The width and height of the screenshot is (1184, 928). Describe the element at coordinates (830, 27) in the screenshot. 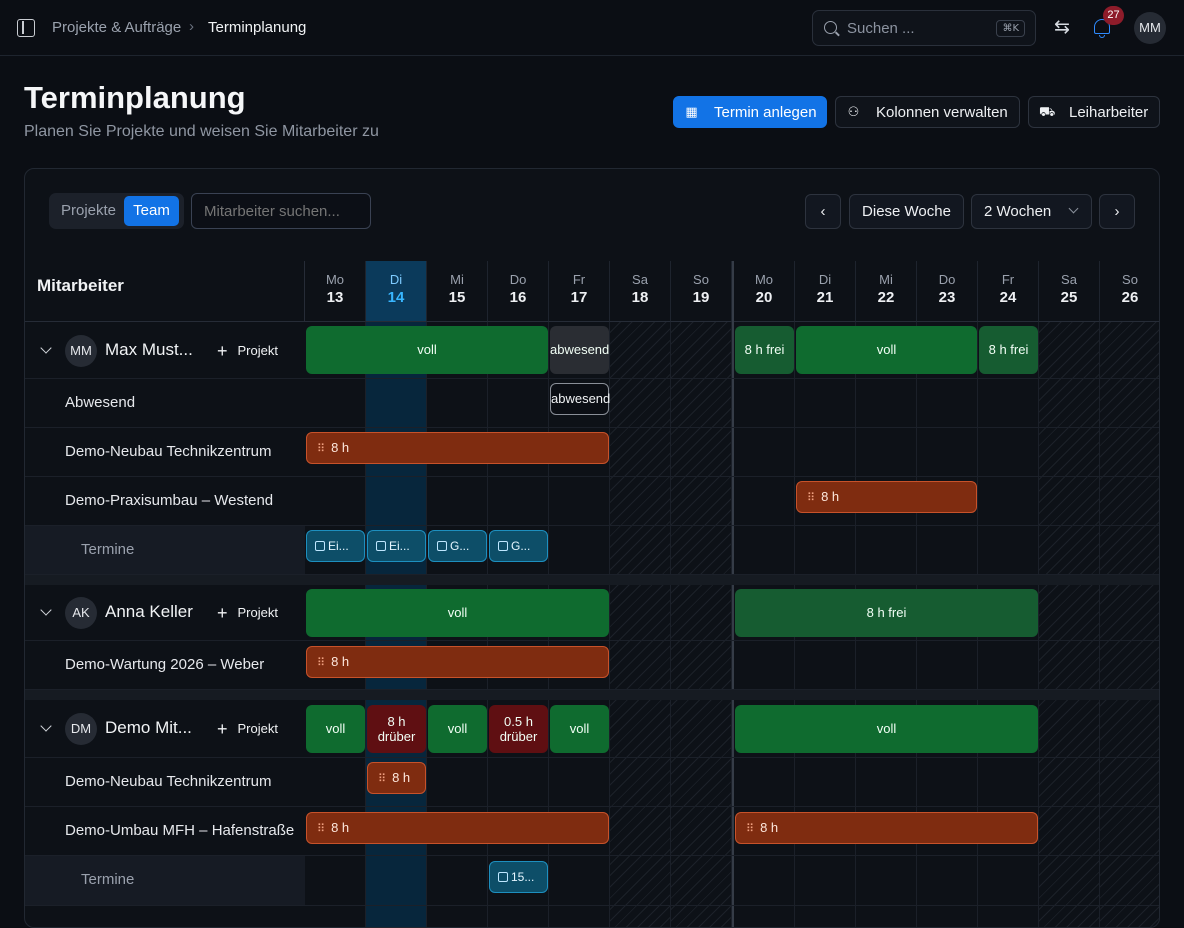

I see `search-icon` at that location.